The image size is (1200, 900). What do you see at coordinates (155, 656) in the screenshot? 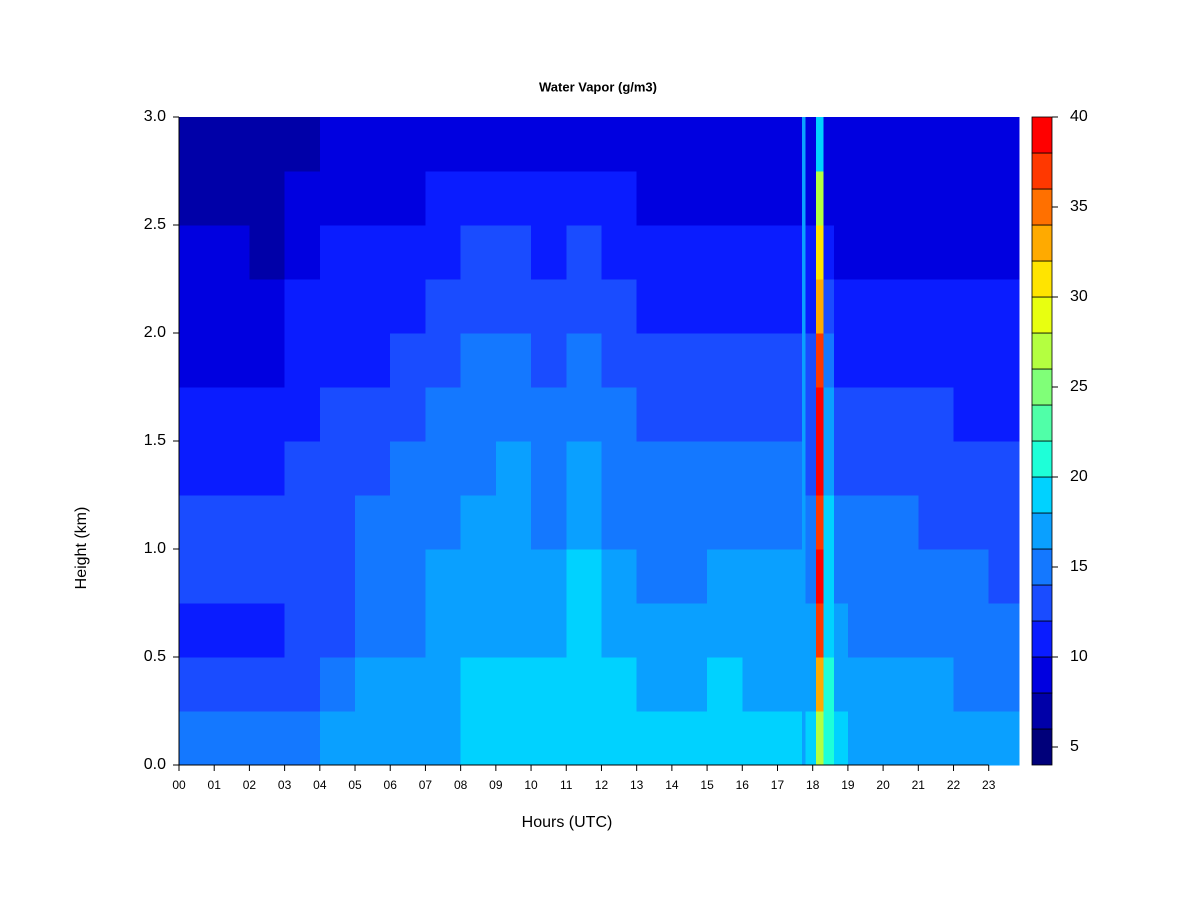
I see `y-tick-label: 0.5` at bounding box center [155, 656].